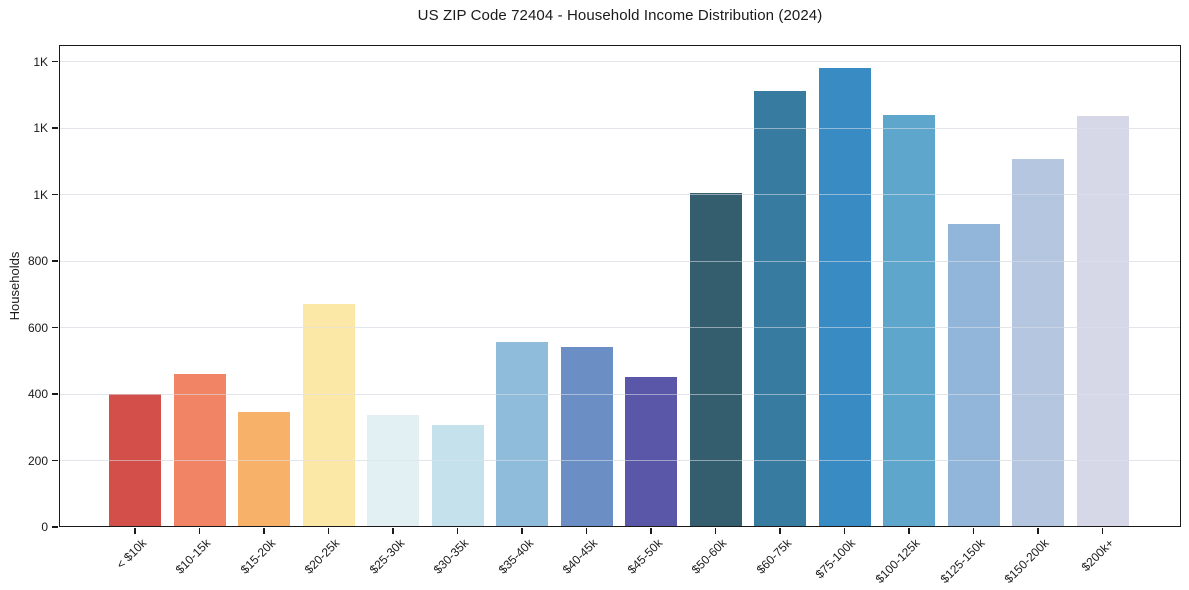 This screenshot has height=590, width=1189. I want to click on x-tick-label: $30-35k, so click(451, 556).